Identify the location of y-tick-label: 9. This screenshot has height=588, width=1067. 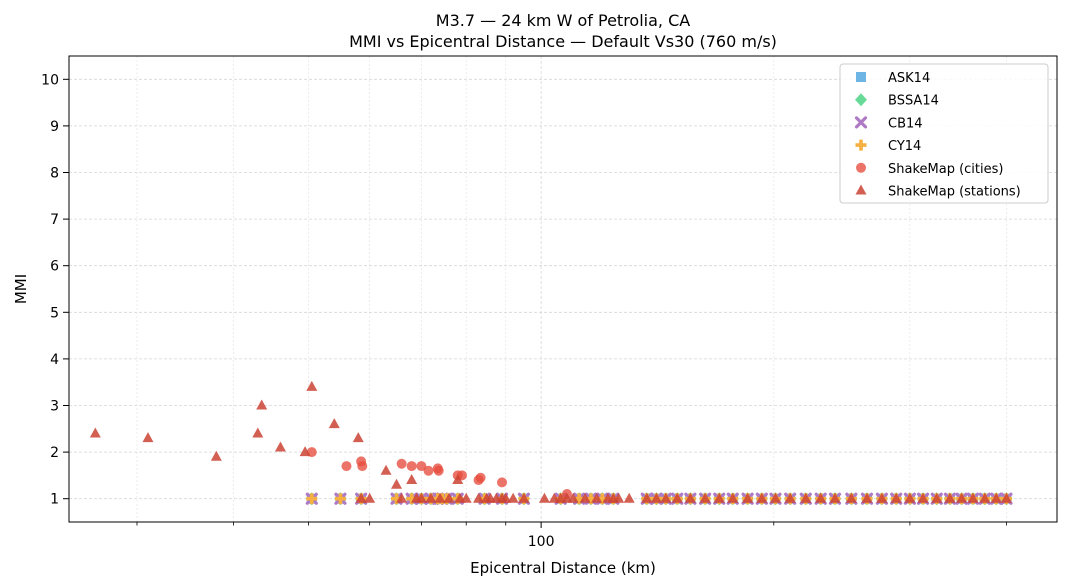
(54, 127).